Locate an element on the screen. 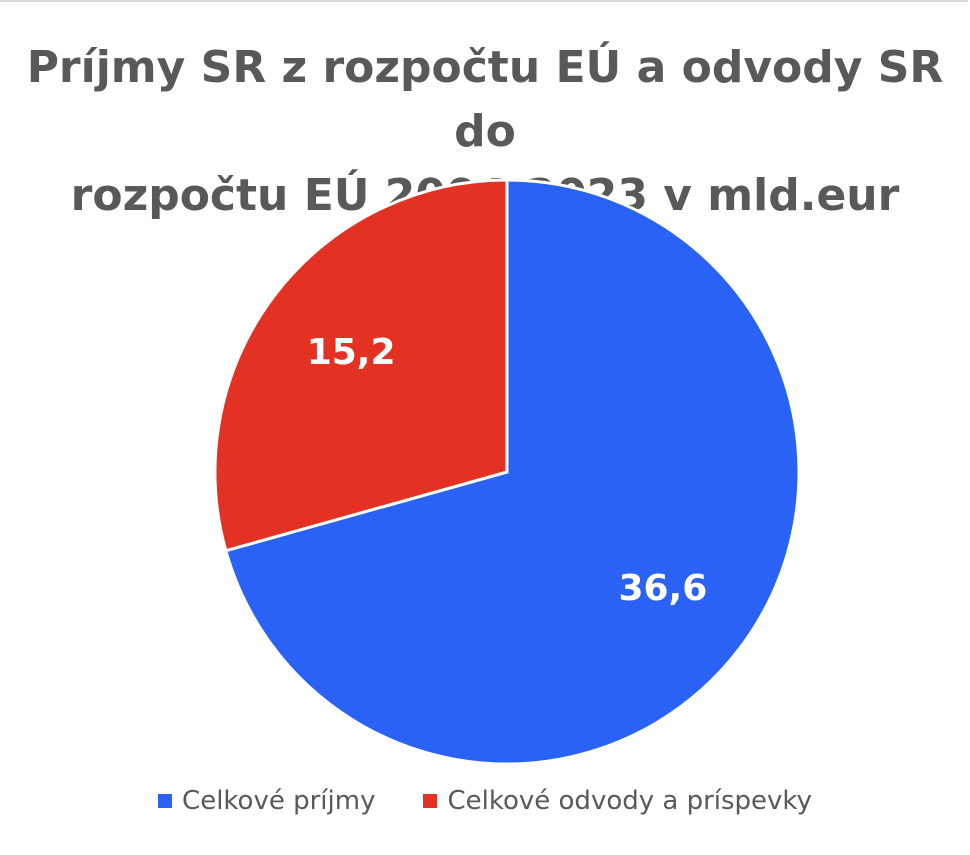  legend-item-celkove-odvody: Celkové odvody a príspevky is located at coordinates (617, 801).